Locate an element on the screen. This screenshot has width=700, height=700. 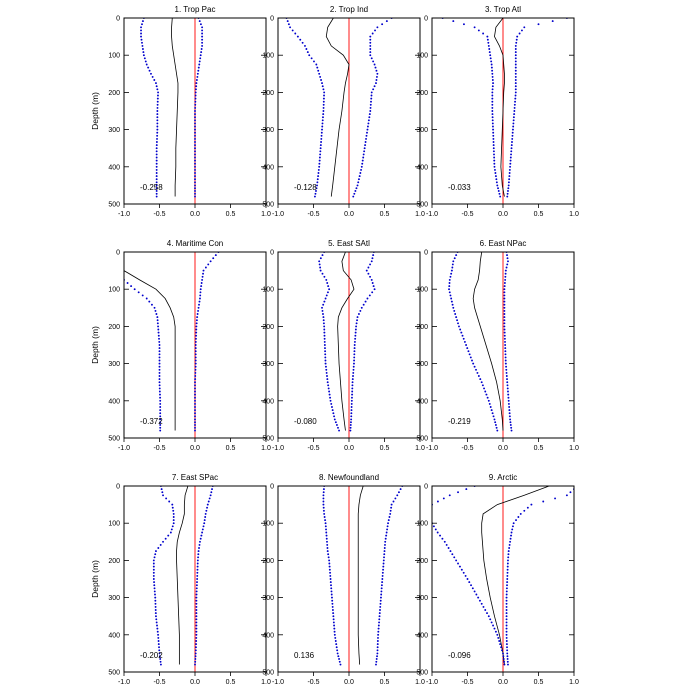
y-tick-label: 300 is located at coordinates (422, 364).